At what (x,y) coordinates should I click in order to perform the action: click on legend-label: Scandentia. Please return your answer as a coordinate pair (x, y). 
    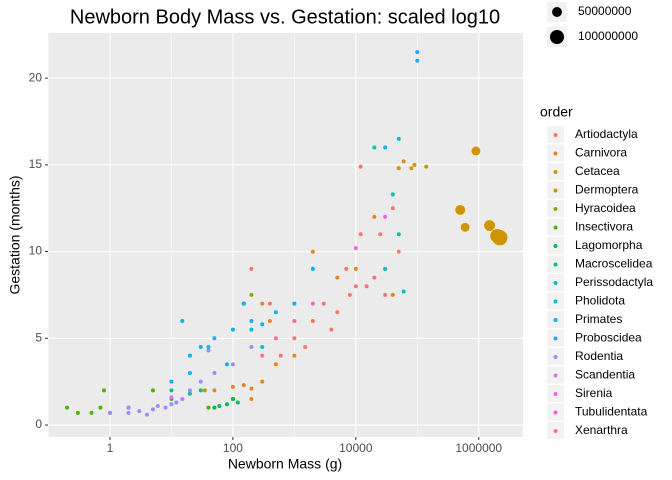
    Looking at the image, I should click on (605, 375).